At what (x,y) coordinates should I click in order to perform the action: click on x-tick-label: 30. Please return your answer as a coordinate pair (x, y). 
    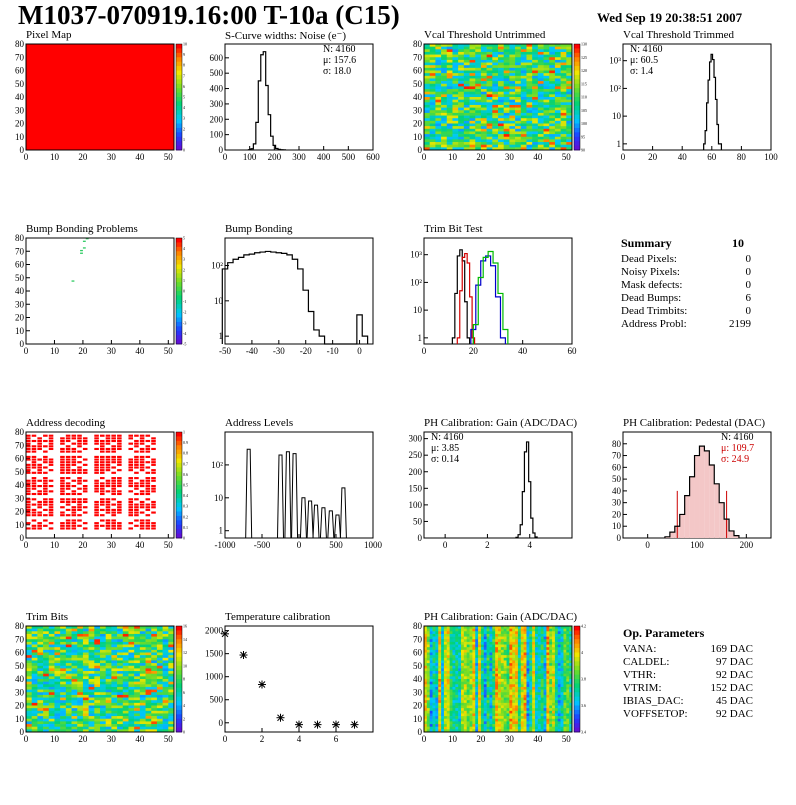
    Looking at the image, I should click on (112, 739).